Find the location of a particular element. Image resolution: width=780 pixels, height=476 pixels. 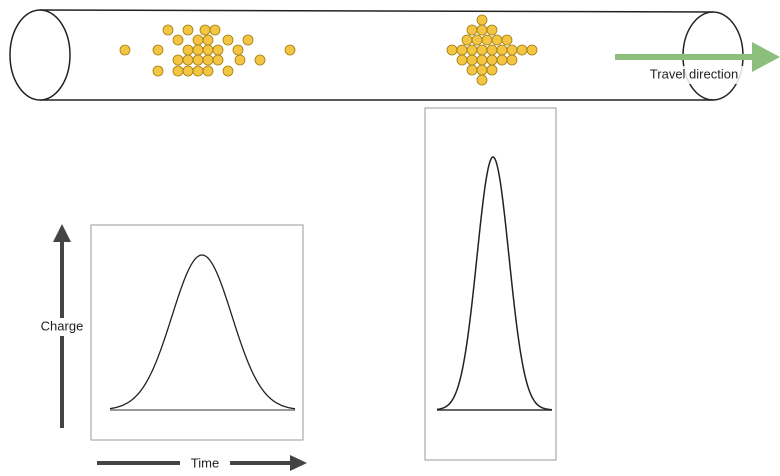

x-label: Time is located at coordinates (205, 462).